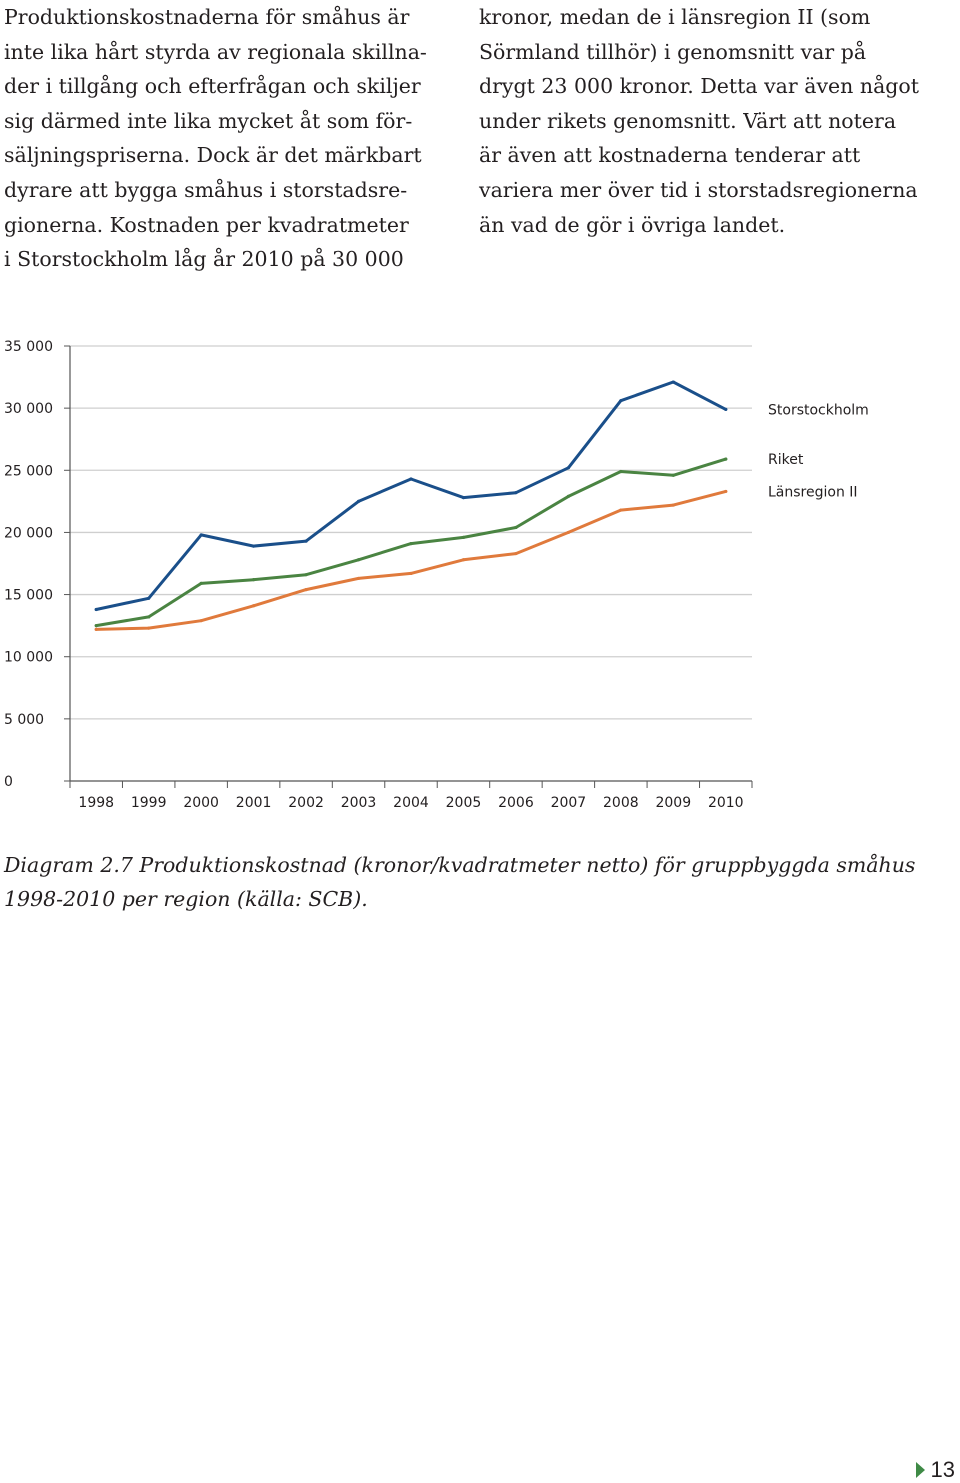 The width and height of the screenshot is (960, 1483). I want to click on x-tick-label: 2008, so click(621, 803).